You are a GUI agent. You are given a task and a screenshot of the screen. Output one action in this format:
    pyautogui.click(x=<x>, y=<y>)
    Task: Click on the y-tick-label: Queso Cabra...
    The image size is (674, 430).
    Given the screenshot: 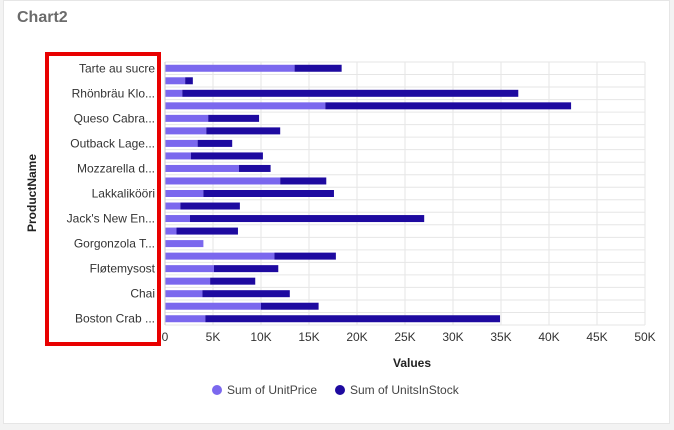 What is the action you would take?
    pyautogui.click(x=114, y=118)
    